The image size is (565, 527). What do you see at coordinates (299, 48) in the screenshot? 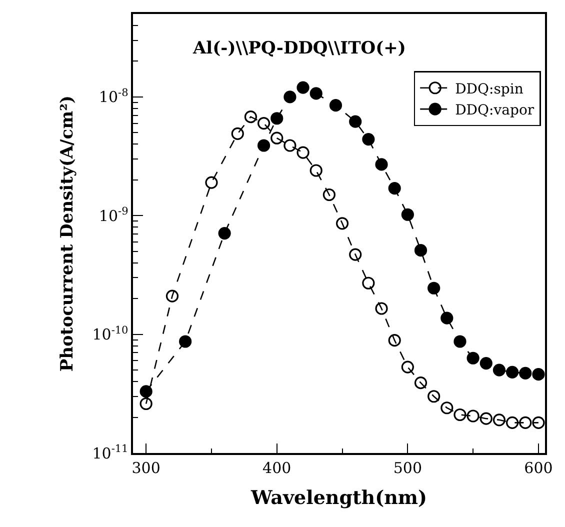
I see `text: Al(-)\\PQ-DDQ\\ITO(+)` at bounding box center [299, 48].